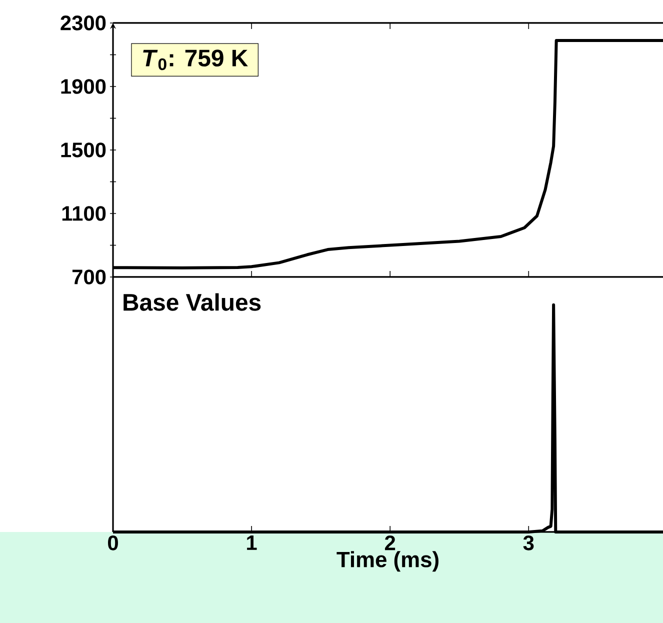 This screenshot has height=623, width=663. What do you see at coordinates (83, 23) in the screenshot?
I see `y-tick-label: 2300` at bounding box center [83, 23].